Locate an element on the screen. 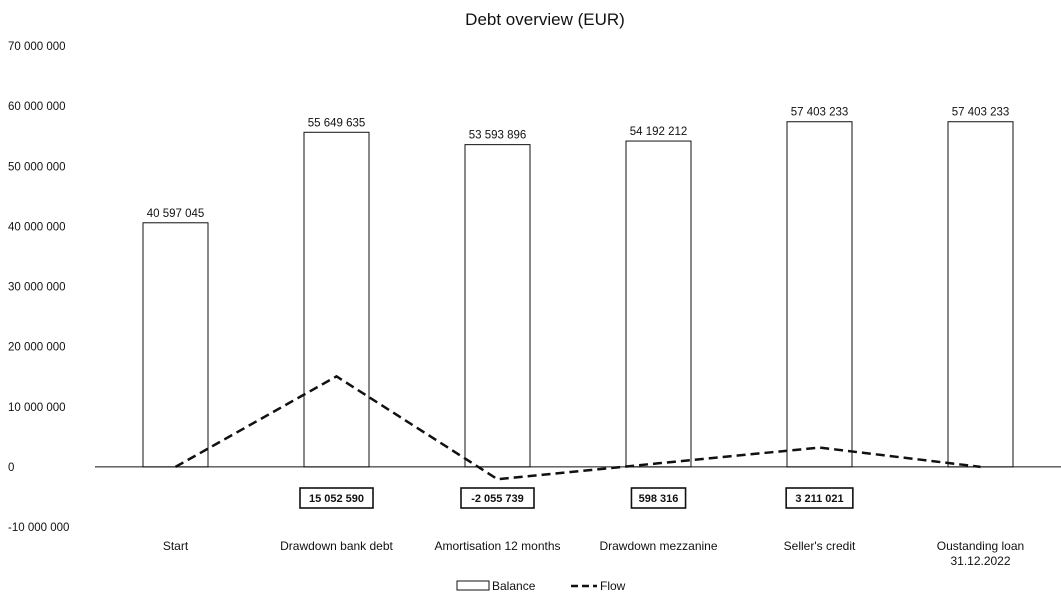  y-tick-label: 20 000 000 is located at coordinates (37, 348).